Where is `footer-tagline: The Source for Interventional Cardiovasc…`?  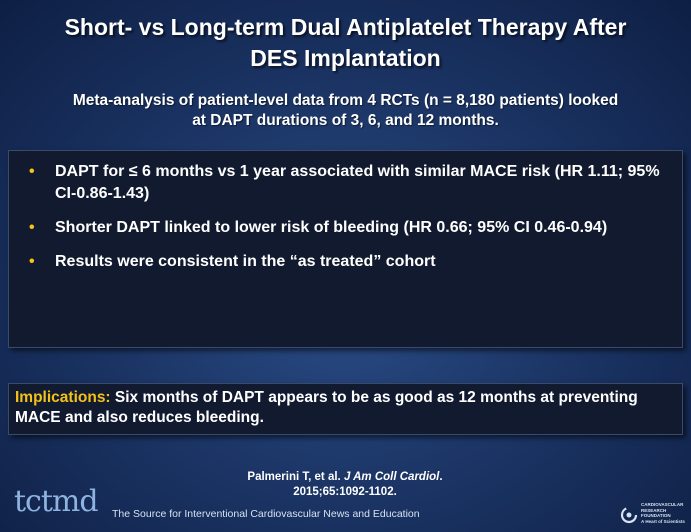 footer-tagline: The Source for Interventional Cardiovasc… is located at coordinates (266, 514).